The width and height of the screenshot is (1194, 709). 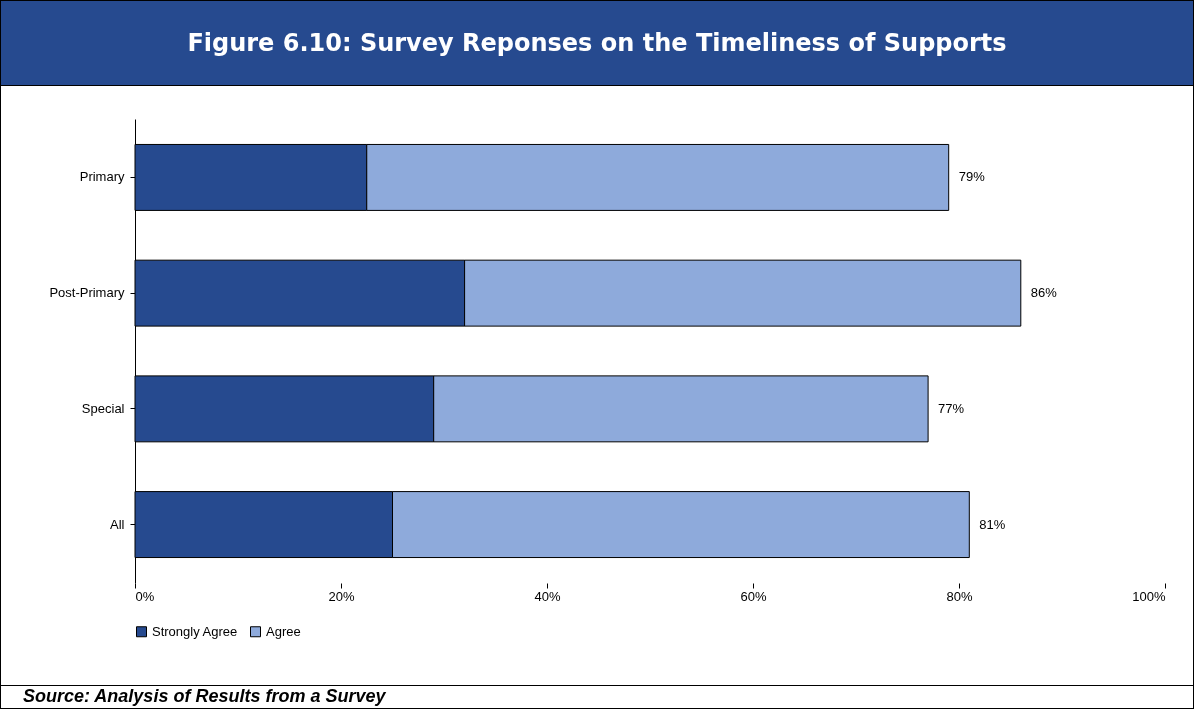 What do you see at coordinates (992, 524) in the screenshot?
I see `total-label: 81%` at bounding box center [992, 524].